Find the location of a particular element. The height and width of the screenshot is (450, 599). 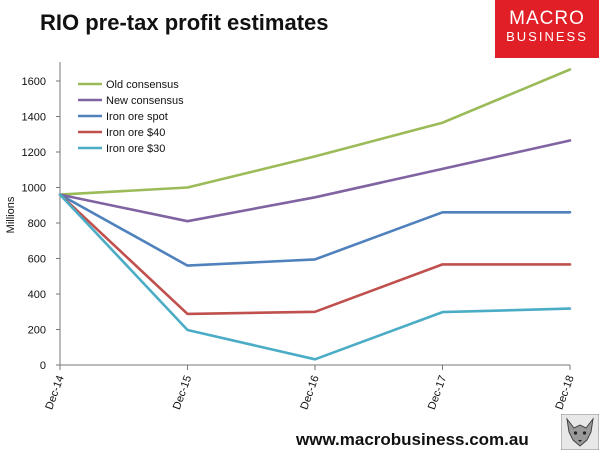

legend-label: New consensus is located at coordinates (145, 101).